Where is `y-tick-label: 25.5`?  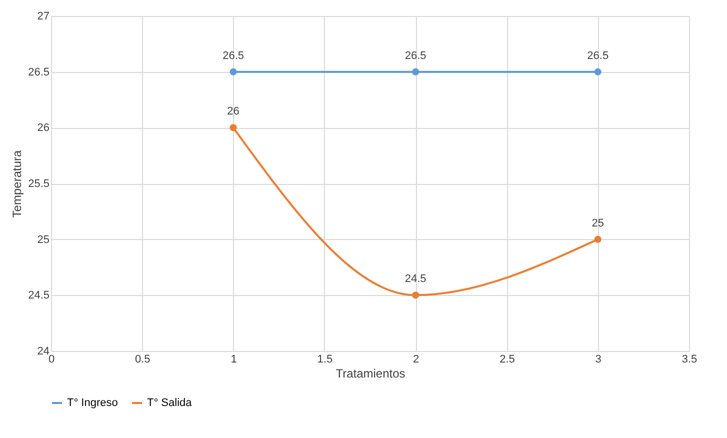 y-tick-label: 25.5 is located at coordinates (39, 184).